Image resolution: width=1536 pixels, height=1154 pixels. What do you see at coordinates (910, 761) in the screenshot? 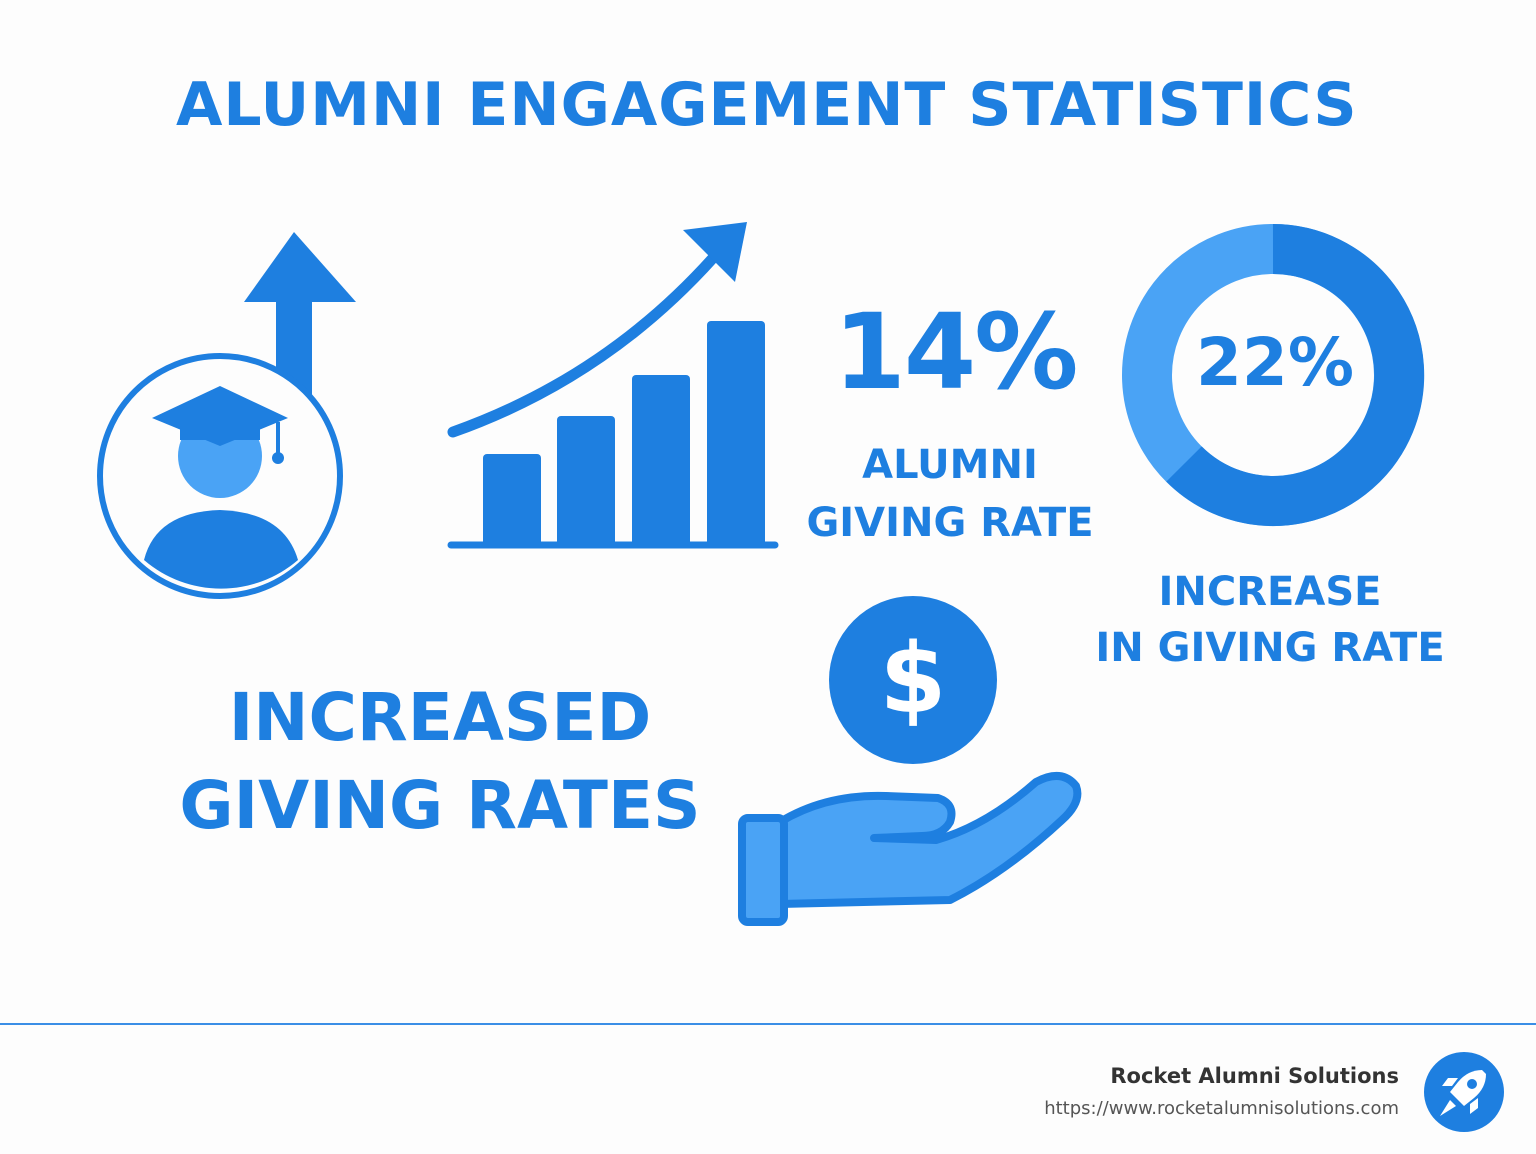
I see `hand-coin-dollar-icon: $` at bounding box center [910, 761].